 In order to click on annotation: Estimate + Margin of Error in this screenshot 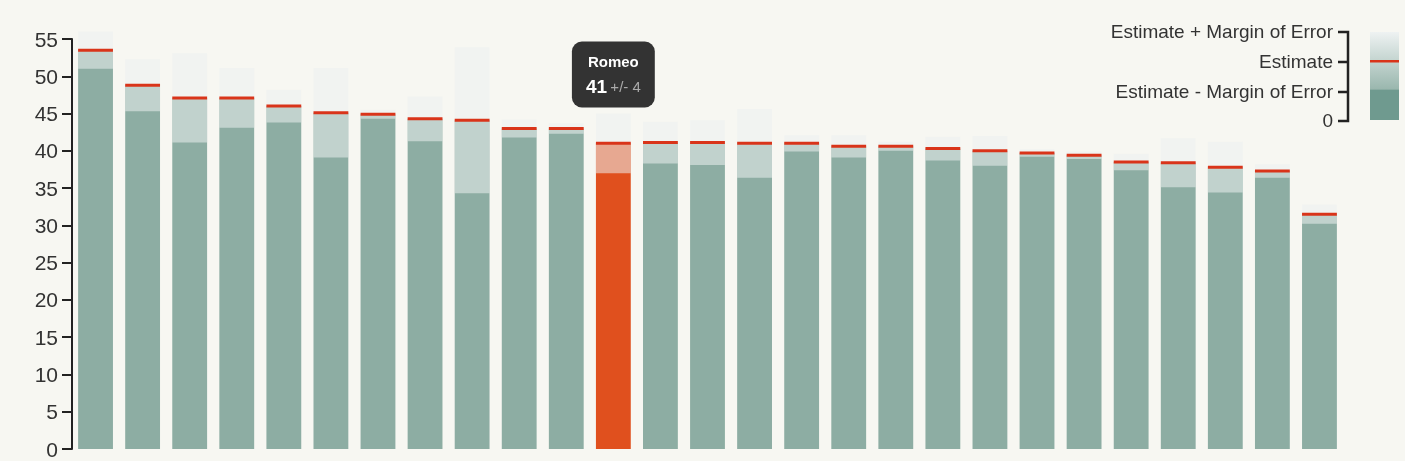, I will do `click(1221, 32)`.